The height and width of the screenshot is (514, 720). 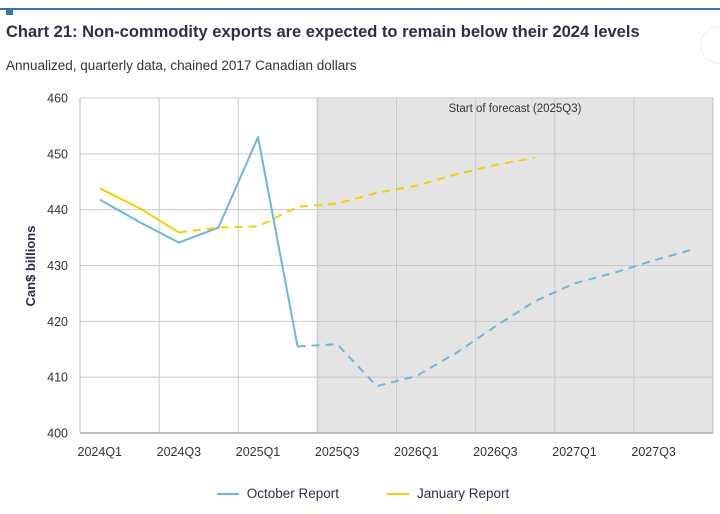 What do you see at coordinates (258, 452) in the screenshot?
I see `x-tick-label: 2025Q1` at bounding box center [258, 452].